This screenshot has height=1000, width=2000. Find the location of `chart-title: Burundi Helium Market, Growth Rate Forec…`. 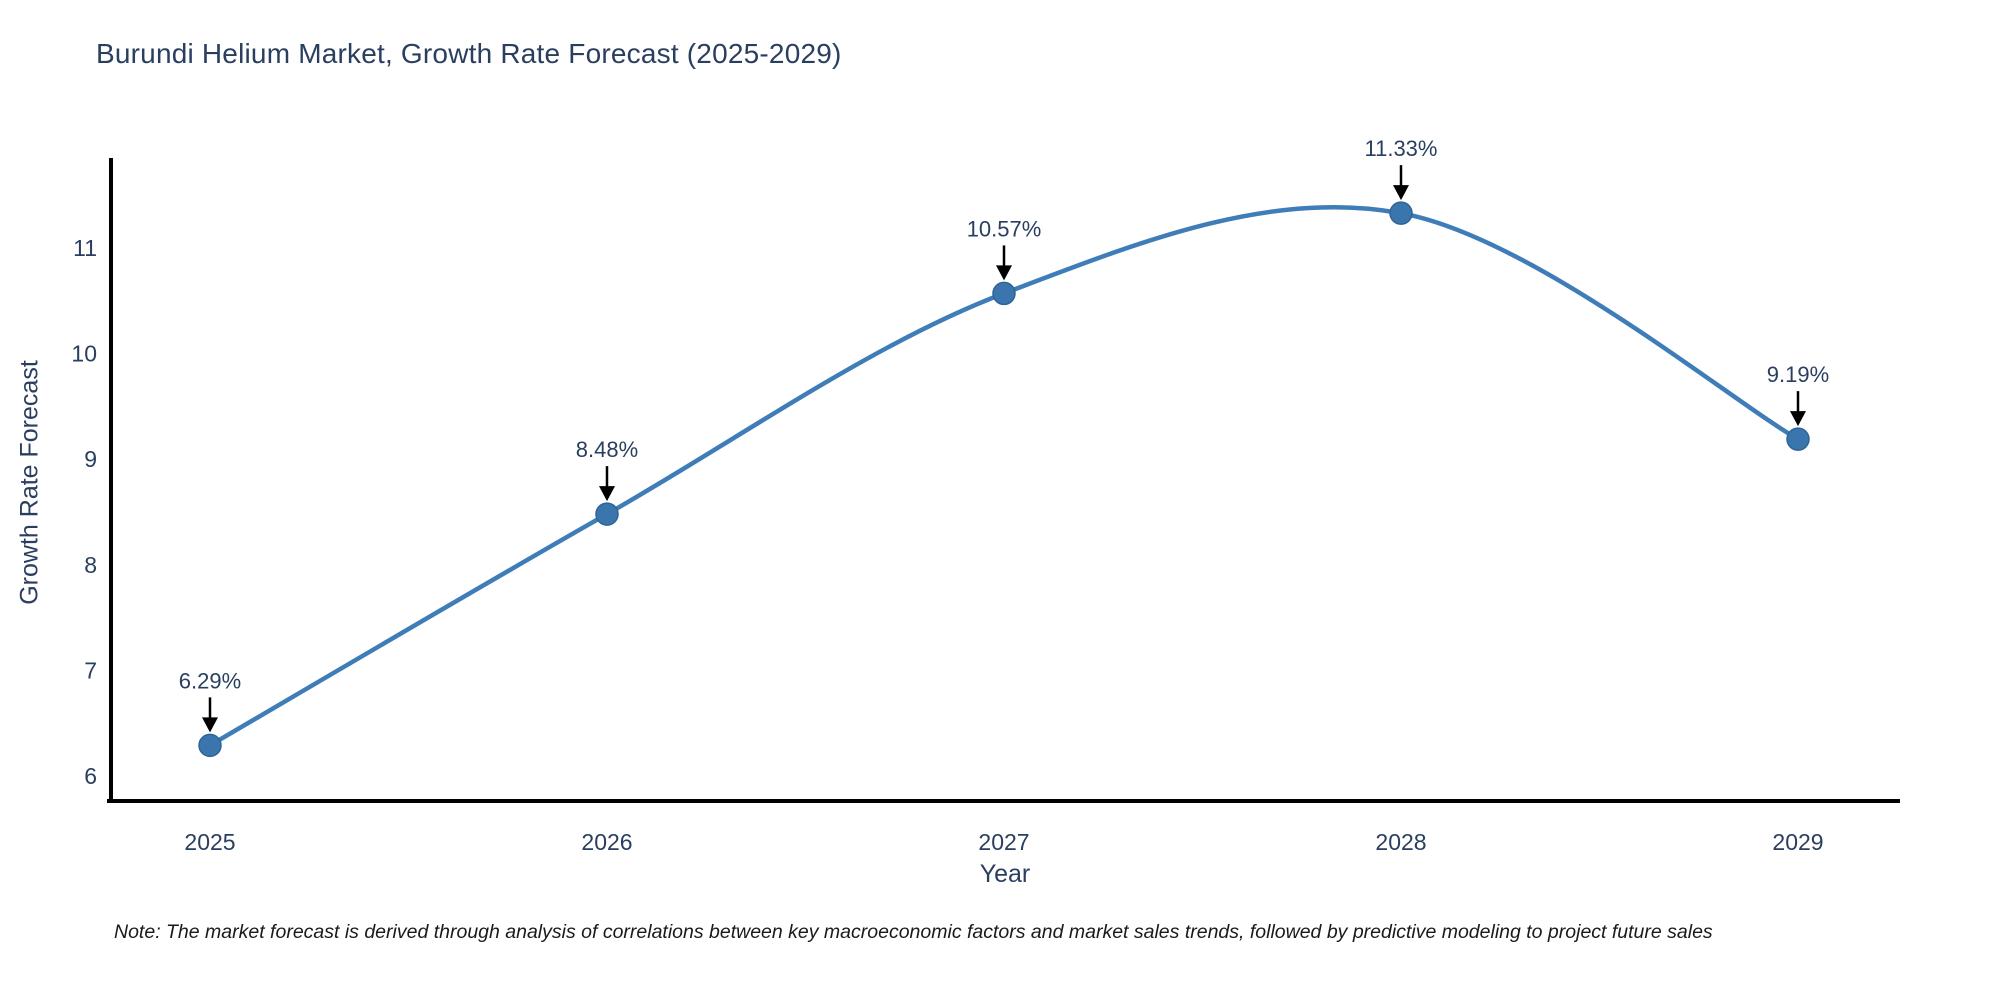

chart-title: Burundi Helium Market, Growth Rate Forec… is located at coordinates (469, 53).